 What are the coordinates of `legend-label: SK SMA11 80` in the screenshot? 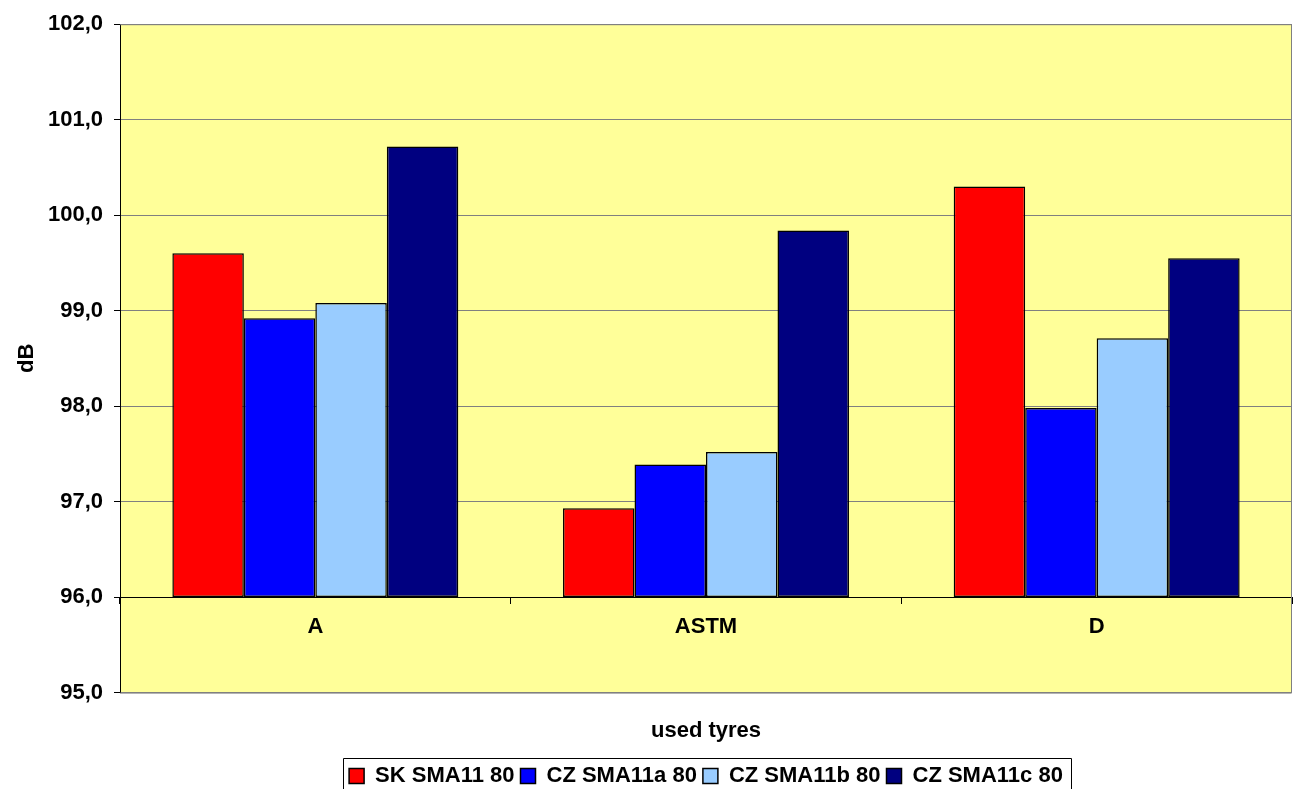 It's located at (445, 775).